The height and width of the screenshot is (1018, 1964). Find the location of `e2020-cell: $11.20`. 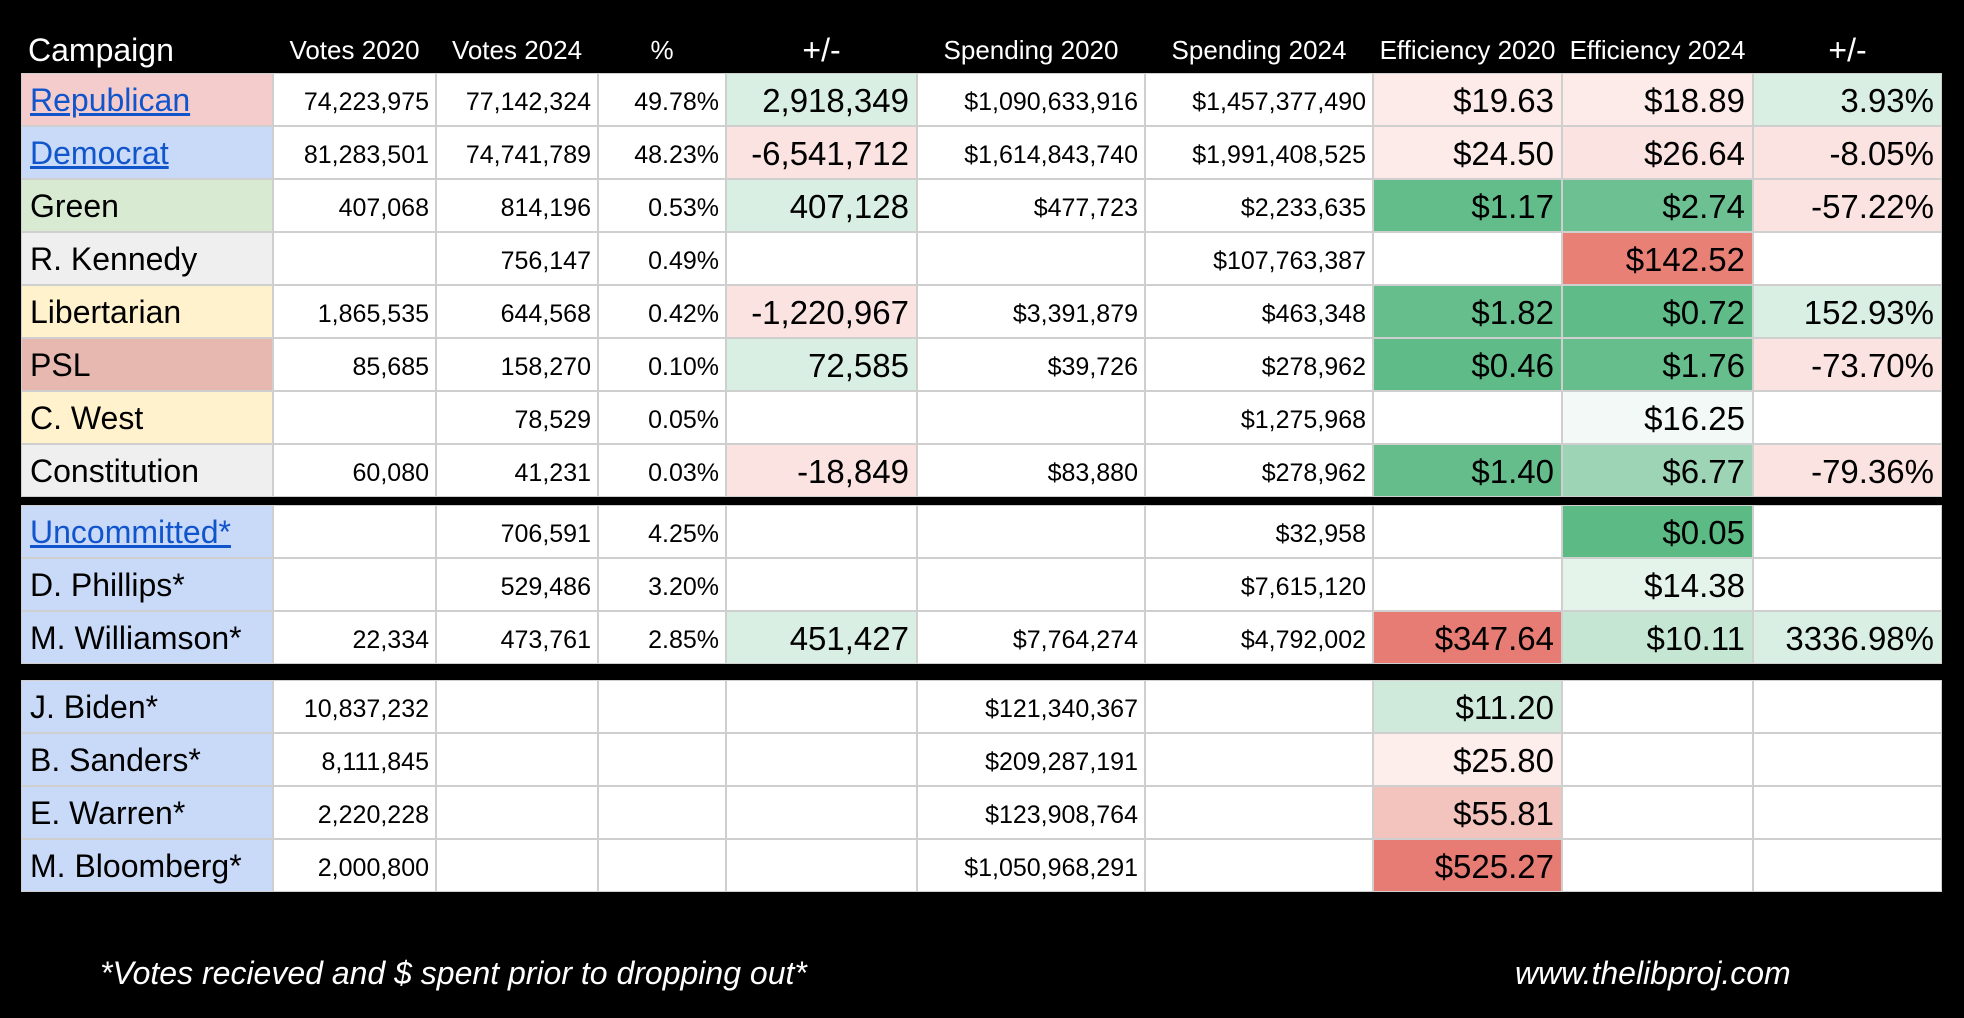

e2020-cell: $11.20 is located at coordinates (1467, 706).